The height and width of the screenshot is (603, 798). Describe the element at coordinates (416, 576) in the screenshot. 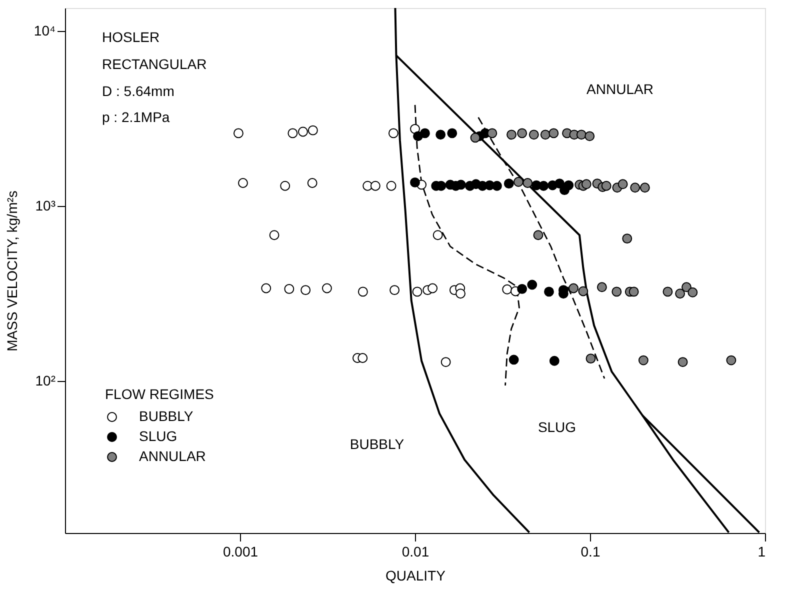

I see `x-axis-title: QUALITY` at that location.